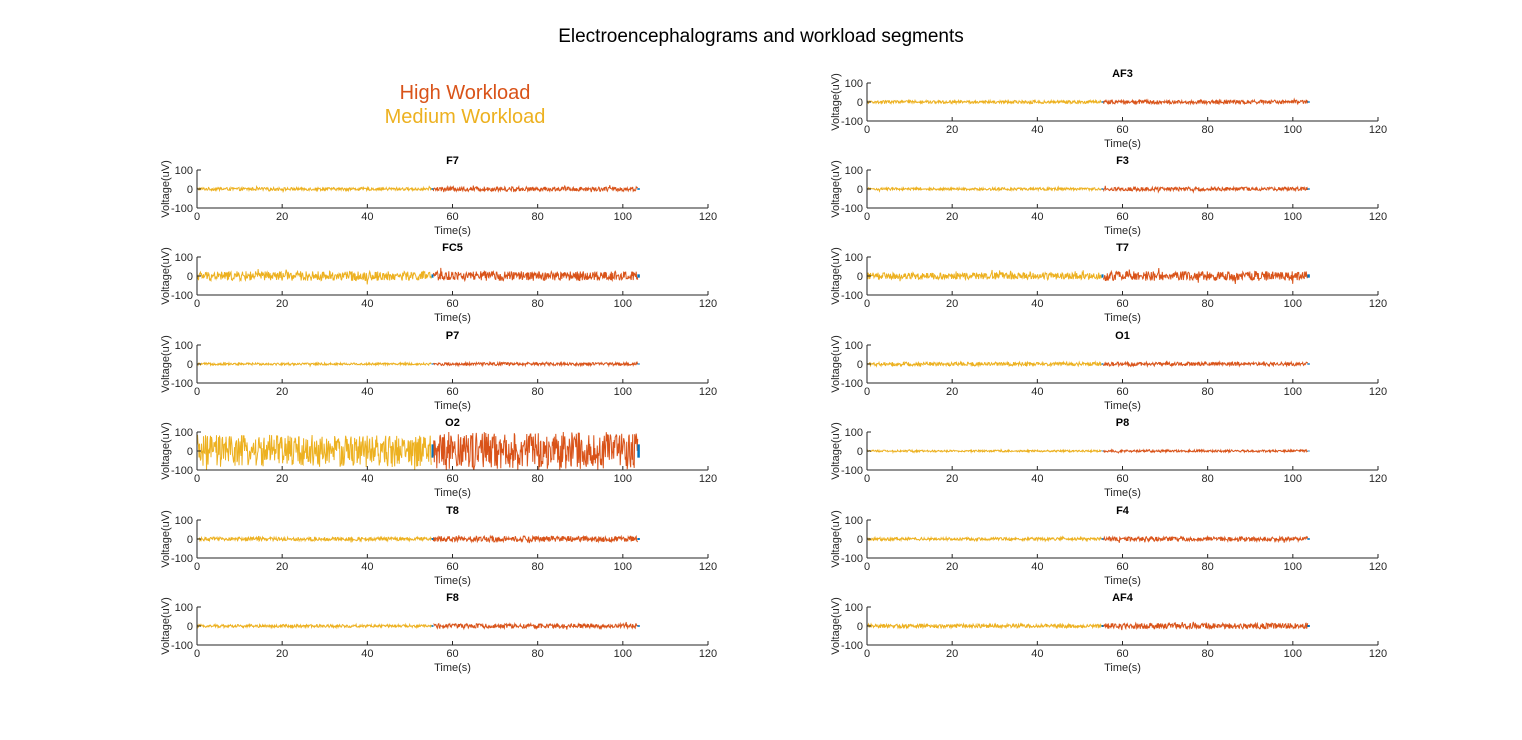 The height and width of the screenshot is (740, 1522). I want to click on series-medium-workload-p7, so click(314, 364).